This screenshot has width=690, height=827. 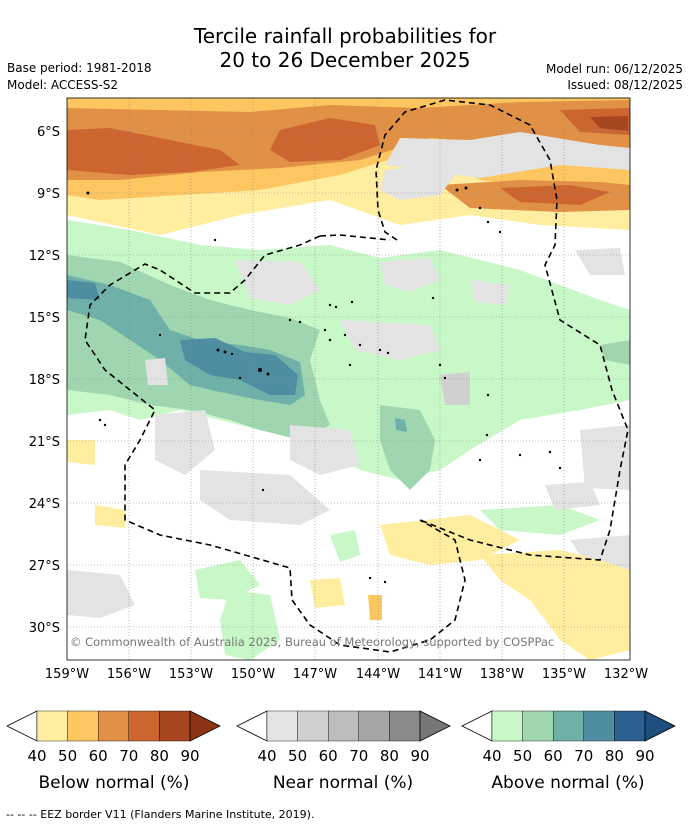 I want to click on colorbar-above, so click(x=568, y=726).